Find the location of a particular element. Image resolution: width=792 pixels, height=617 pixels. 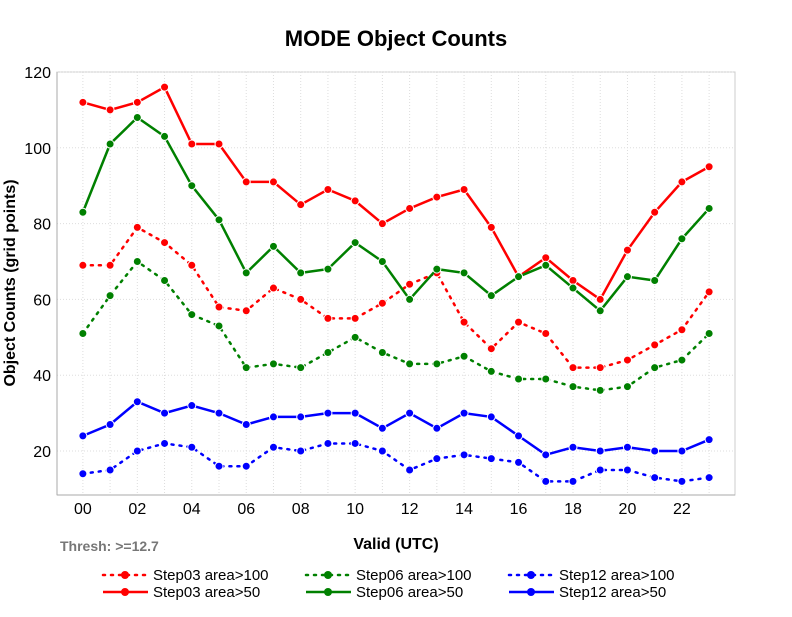

chart-title: MODE Object Counts is located at coordinates (396, 38).